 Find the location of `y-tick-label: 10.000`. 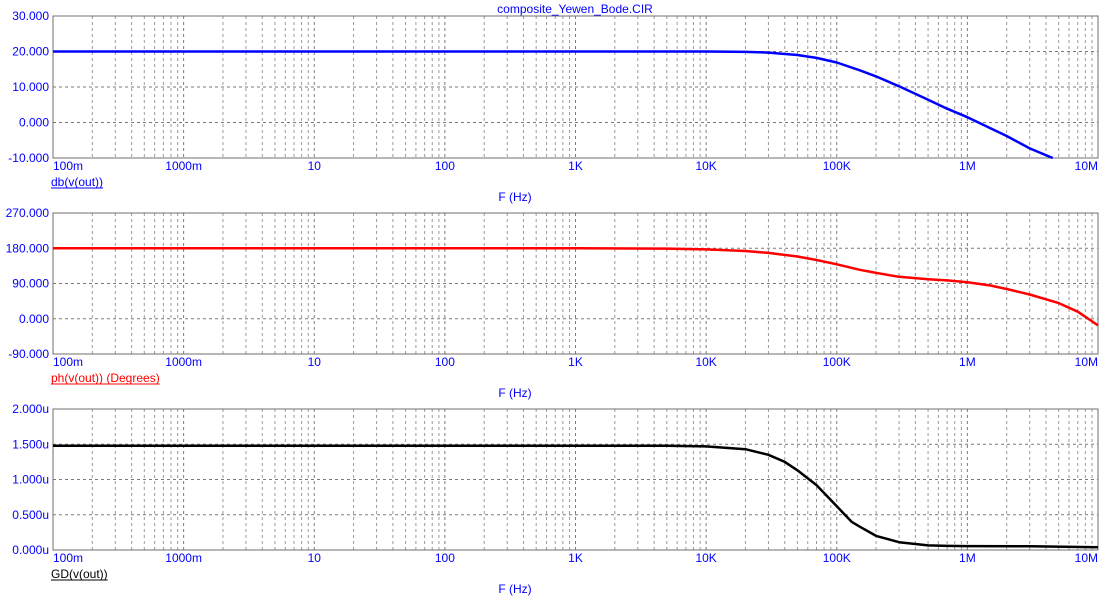

y-tick-label: 10.000 is located at coordinates (30, 87).